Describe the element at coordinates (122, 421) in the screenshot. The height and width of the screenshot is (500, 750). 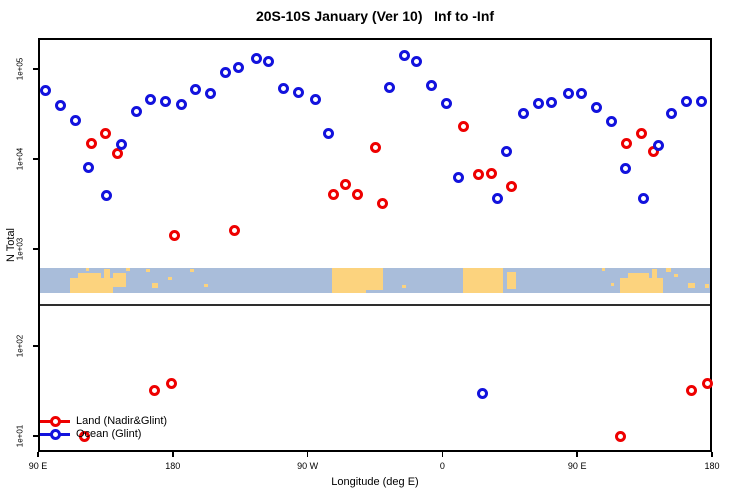
I see `legend-label-land: Land (Nadir&Glint)` at that location.